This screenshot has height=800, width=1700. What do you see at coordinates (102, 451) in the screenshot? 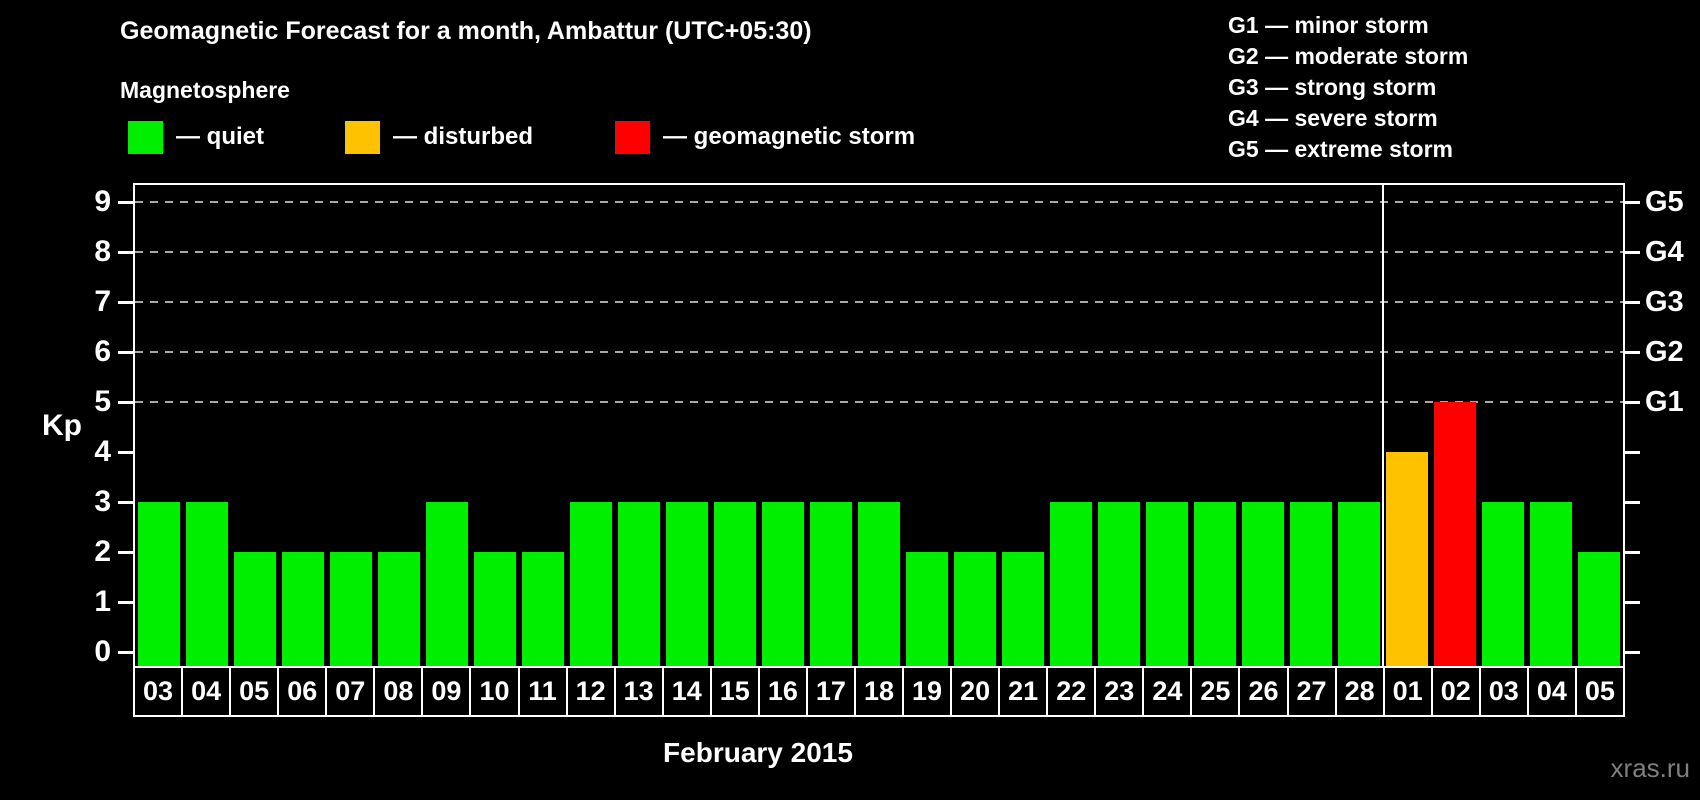
I see `y-axis-tick-label-4: 4` at bounding box center [102, 451].